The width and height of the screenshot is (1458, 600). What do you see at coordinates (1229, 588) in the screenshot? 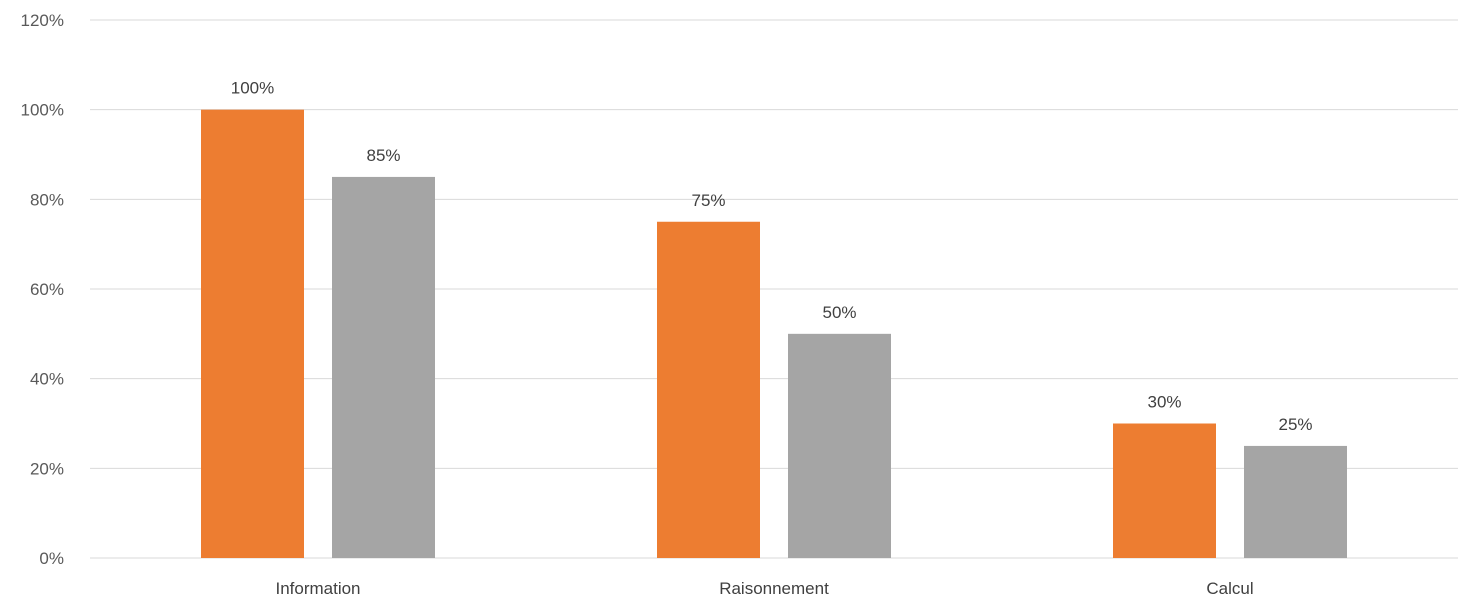
I see `category-label: Calcul` at bounding box center [1229, 588].